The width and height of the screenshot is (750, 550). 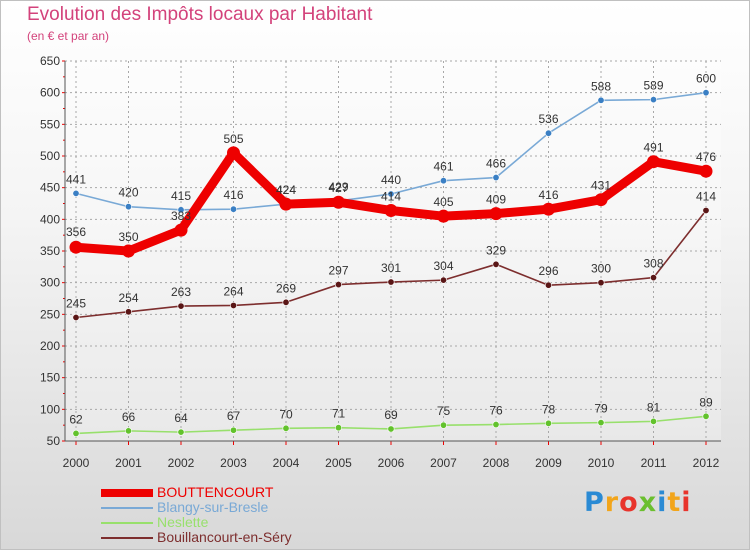 I want to click on data-label: 440, so click(x=391, y=180).